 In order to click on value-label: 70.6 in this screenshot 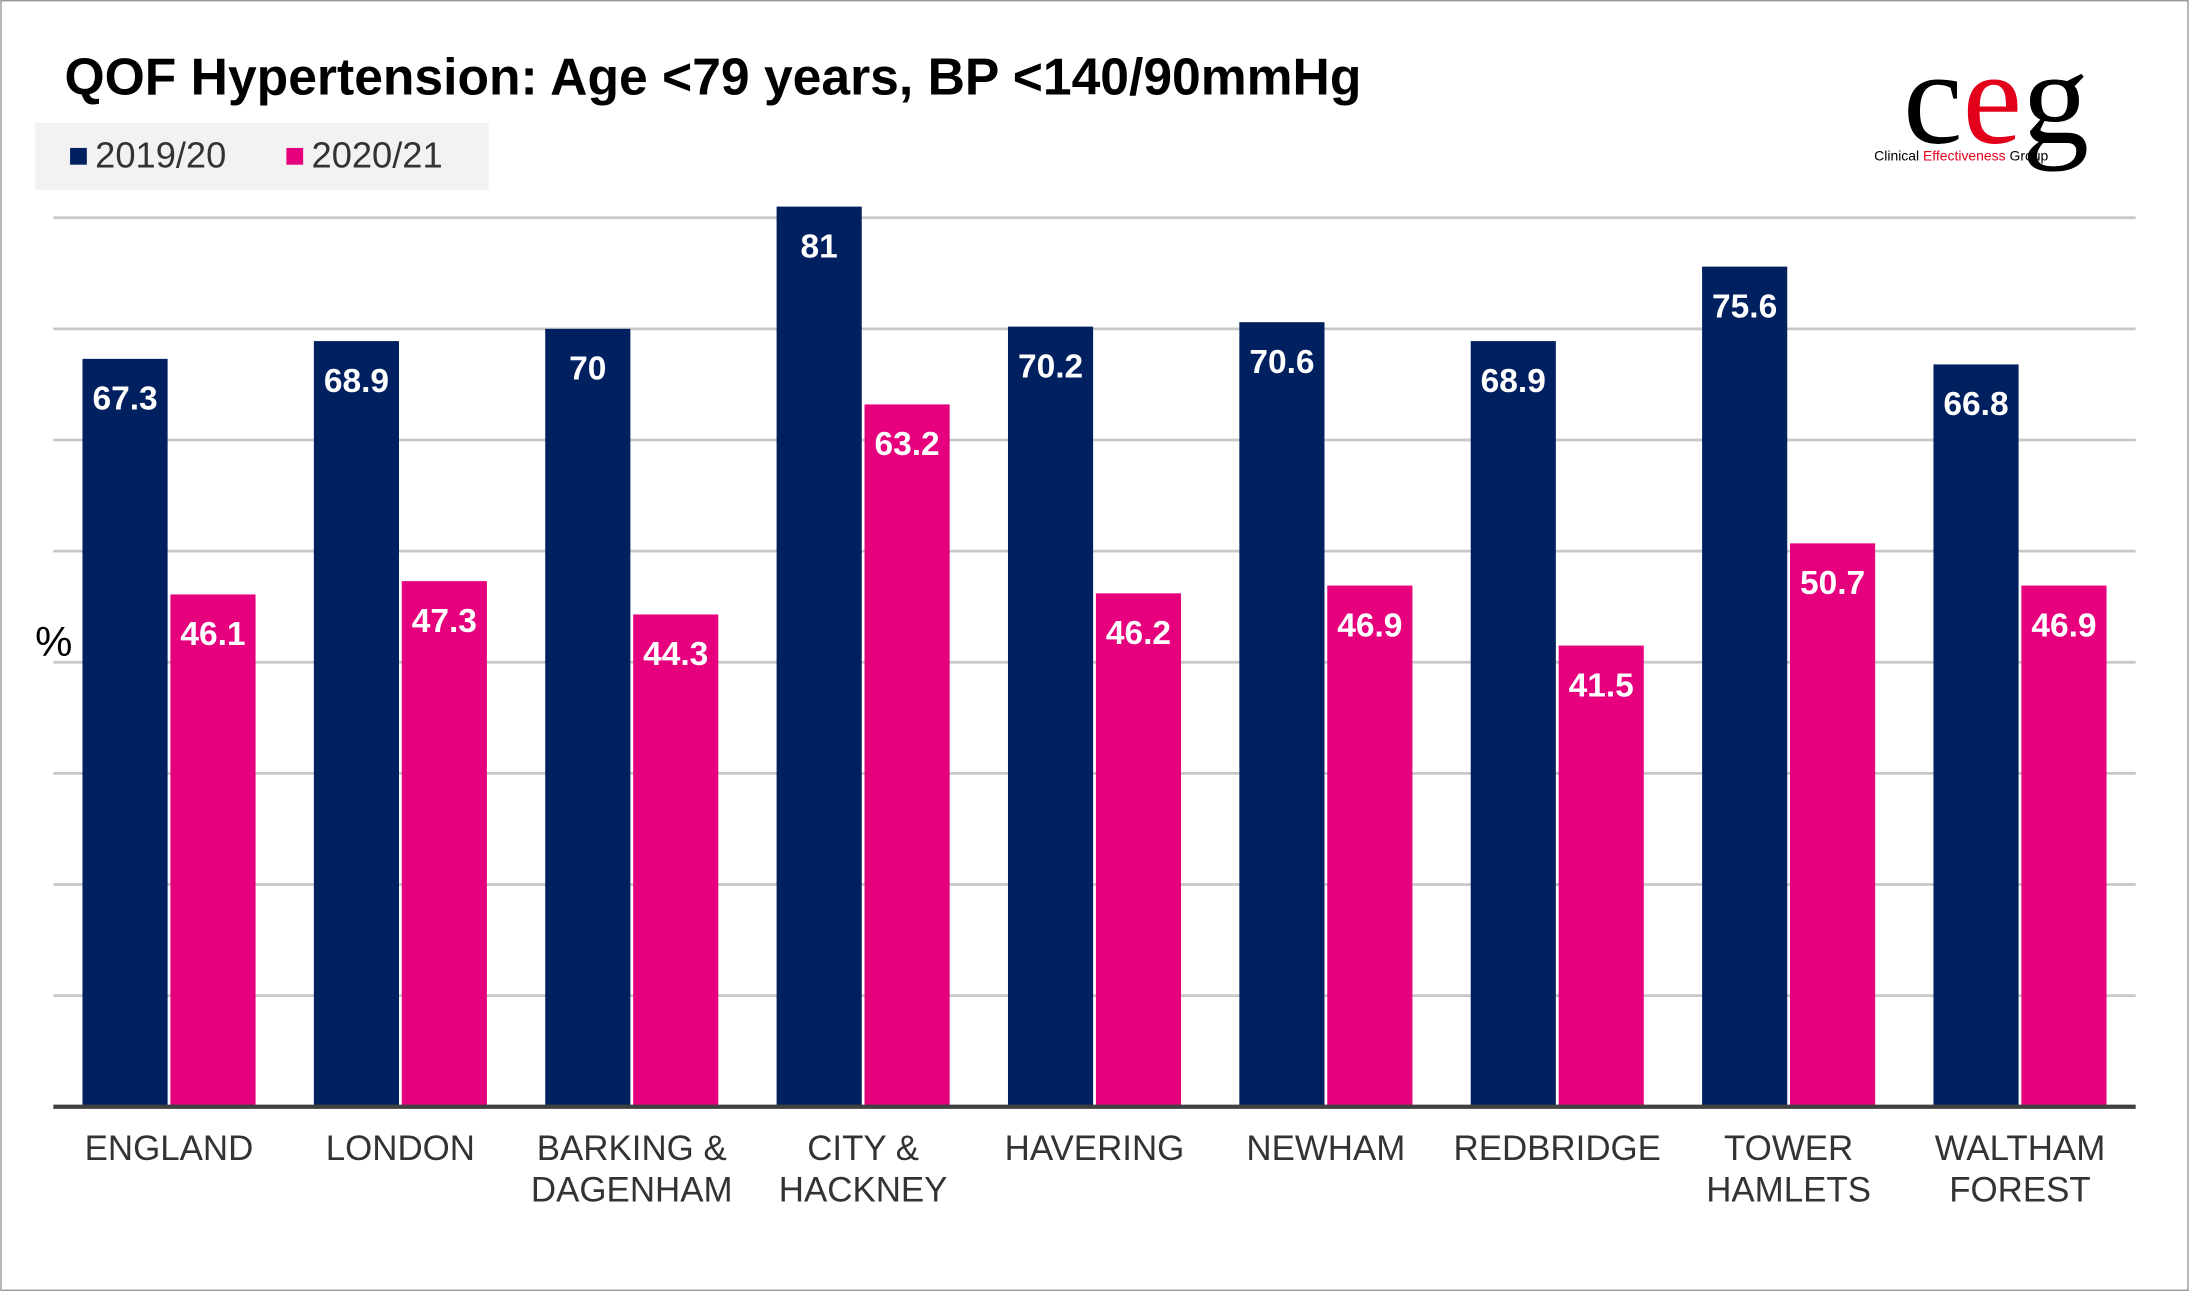, I will do `click(1281, 362)`.